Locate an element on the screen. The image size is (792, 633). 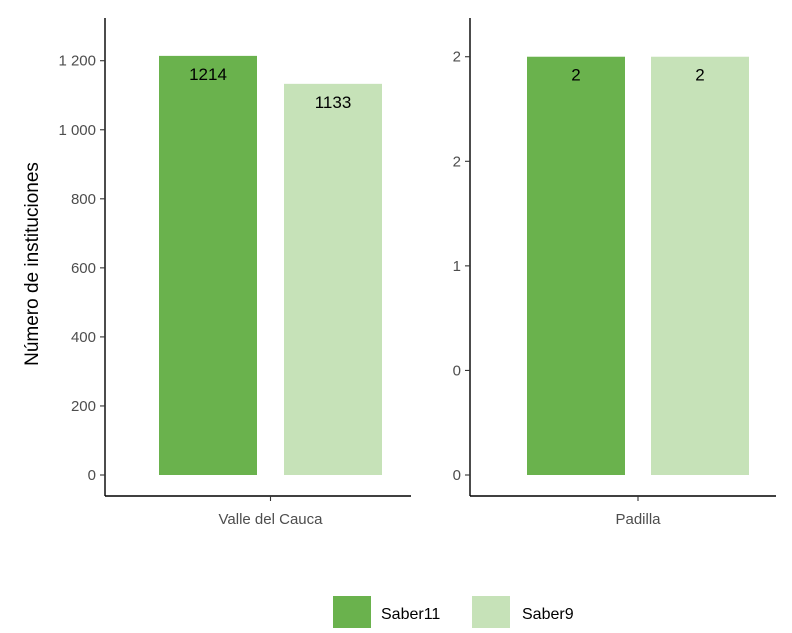
legend-key-saber9 is located at coordinates (491, 613).